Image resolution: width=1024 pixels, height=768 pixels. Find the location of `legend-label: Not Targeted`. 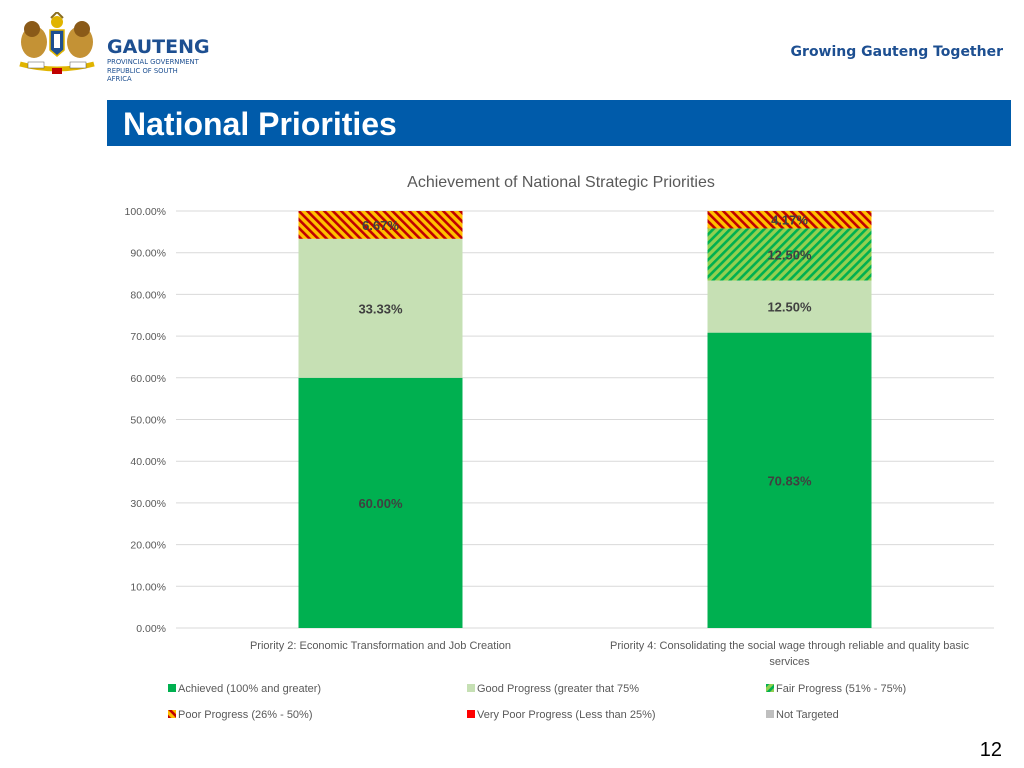

legend-label: Not Targeted is located at coordinates (807, 715).